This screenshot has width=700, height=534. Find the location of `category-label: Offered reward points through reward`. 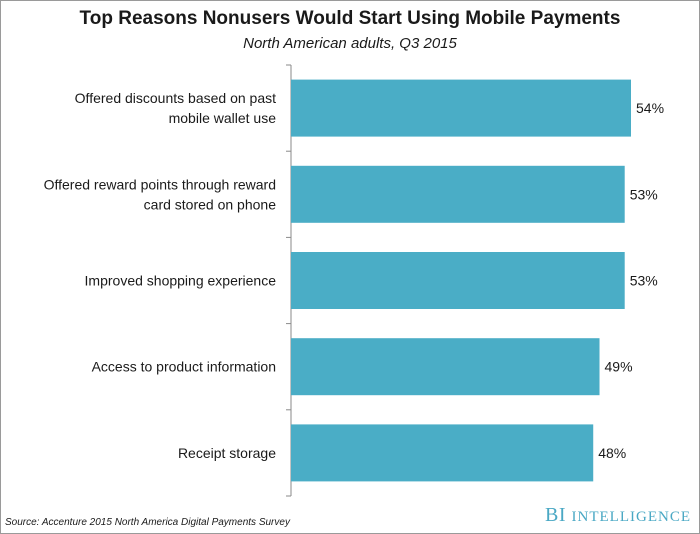

category-label: Offered reward points through reward is located at coordinates (160, 184).